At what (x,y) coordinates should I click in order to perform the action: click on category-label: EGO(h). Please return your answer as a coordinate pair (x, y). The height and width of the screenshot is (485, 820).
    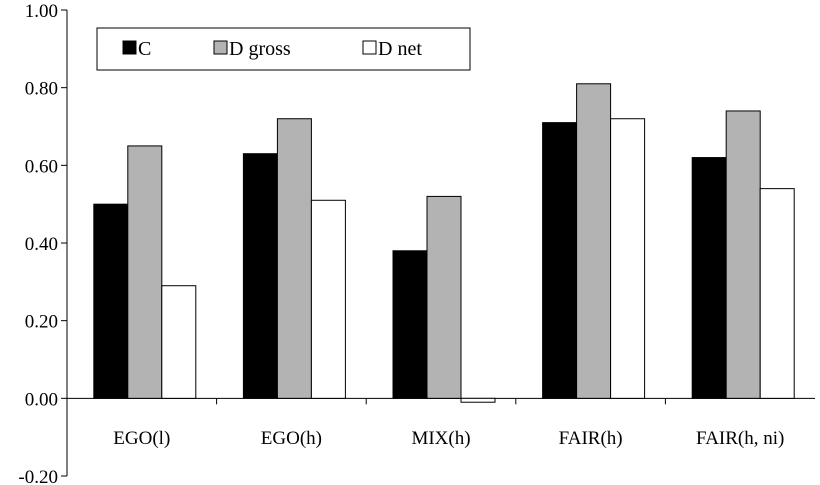
    Looking at the image, I should click on (291, 438).